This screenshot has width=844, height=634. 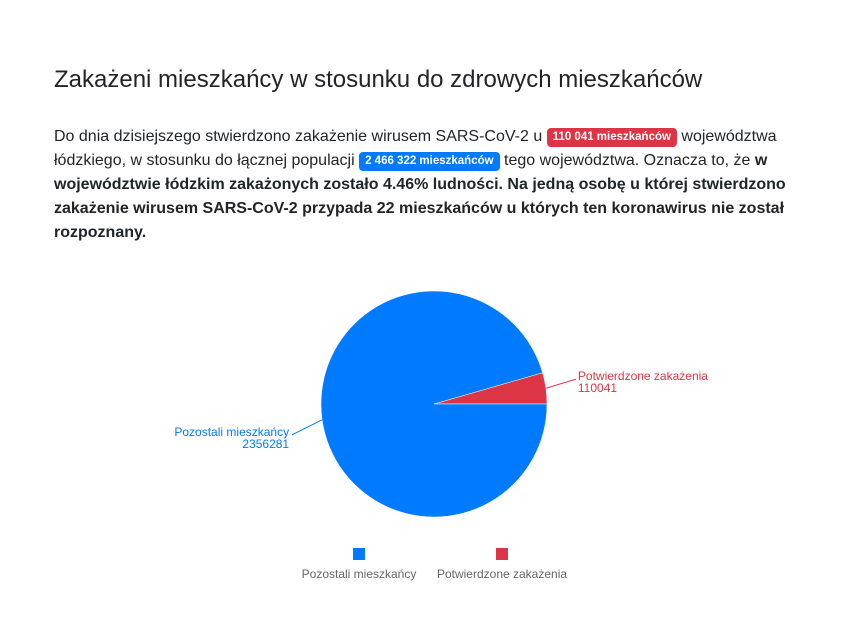 I want to click on pie-slice-pozostali-mieszkancy, so click(x=434, y=404).